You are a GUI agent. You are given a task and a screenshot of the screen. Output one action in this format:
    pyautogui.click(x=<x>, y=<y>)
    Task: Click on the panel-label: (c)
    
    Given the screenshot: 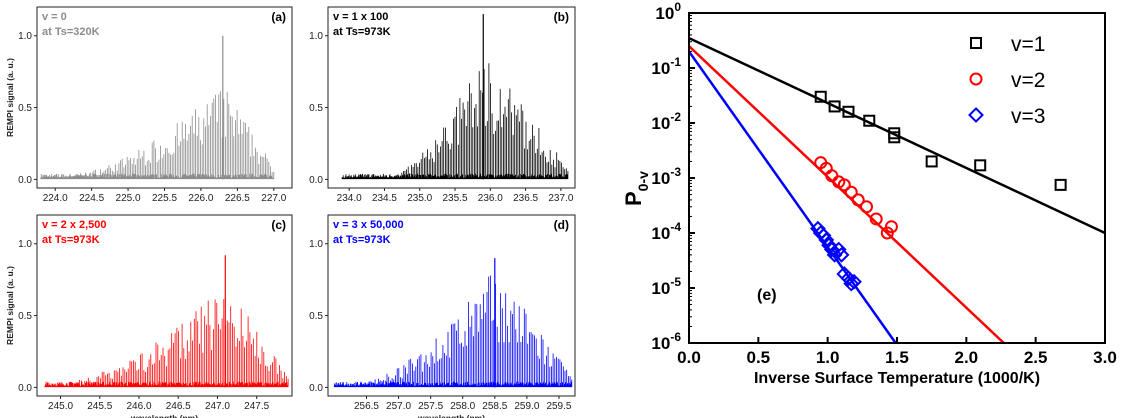 What is the action you would take?
    pyautogui.click(x=278, y=225)
    